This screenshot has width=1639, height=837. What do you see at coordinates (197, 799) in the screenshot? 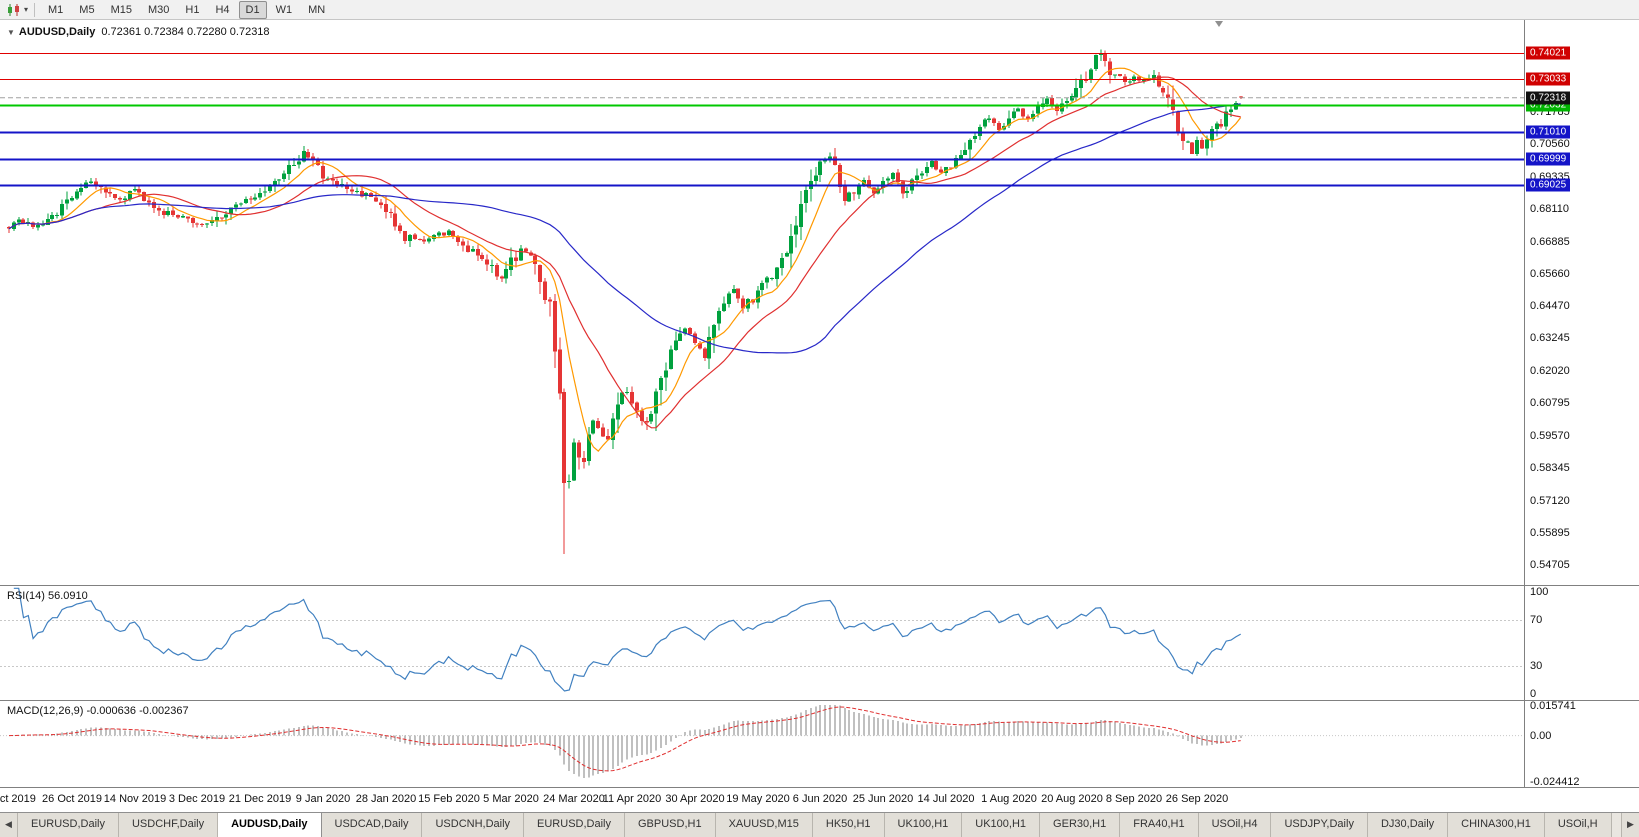
I see `date-axis-label: 3 Dec 2019` at bounding box center [197, 799].